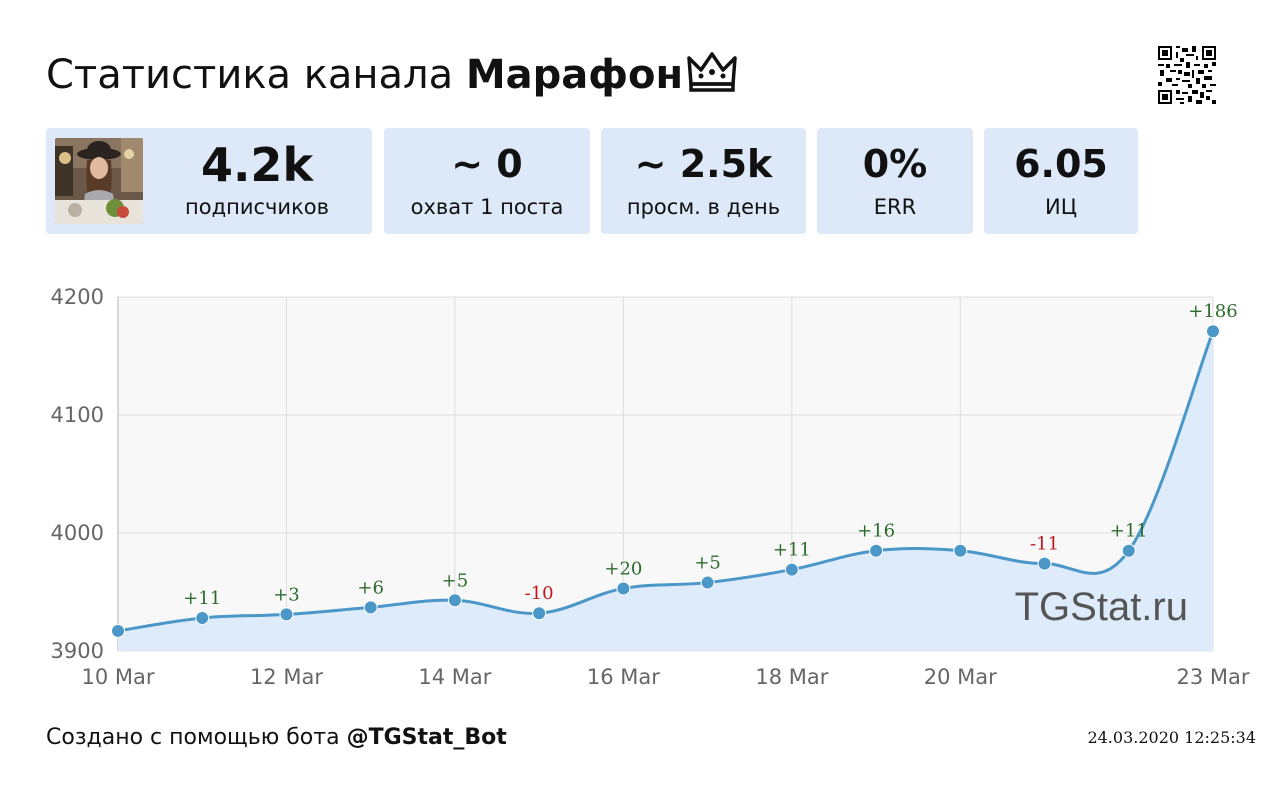 This screenshot has height=803, width=1280. Describe the element at coordinates (1212, 677) in the screenshot. I see `x-tick-label: 23 Mar` at that location.